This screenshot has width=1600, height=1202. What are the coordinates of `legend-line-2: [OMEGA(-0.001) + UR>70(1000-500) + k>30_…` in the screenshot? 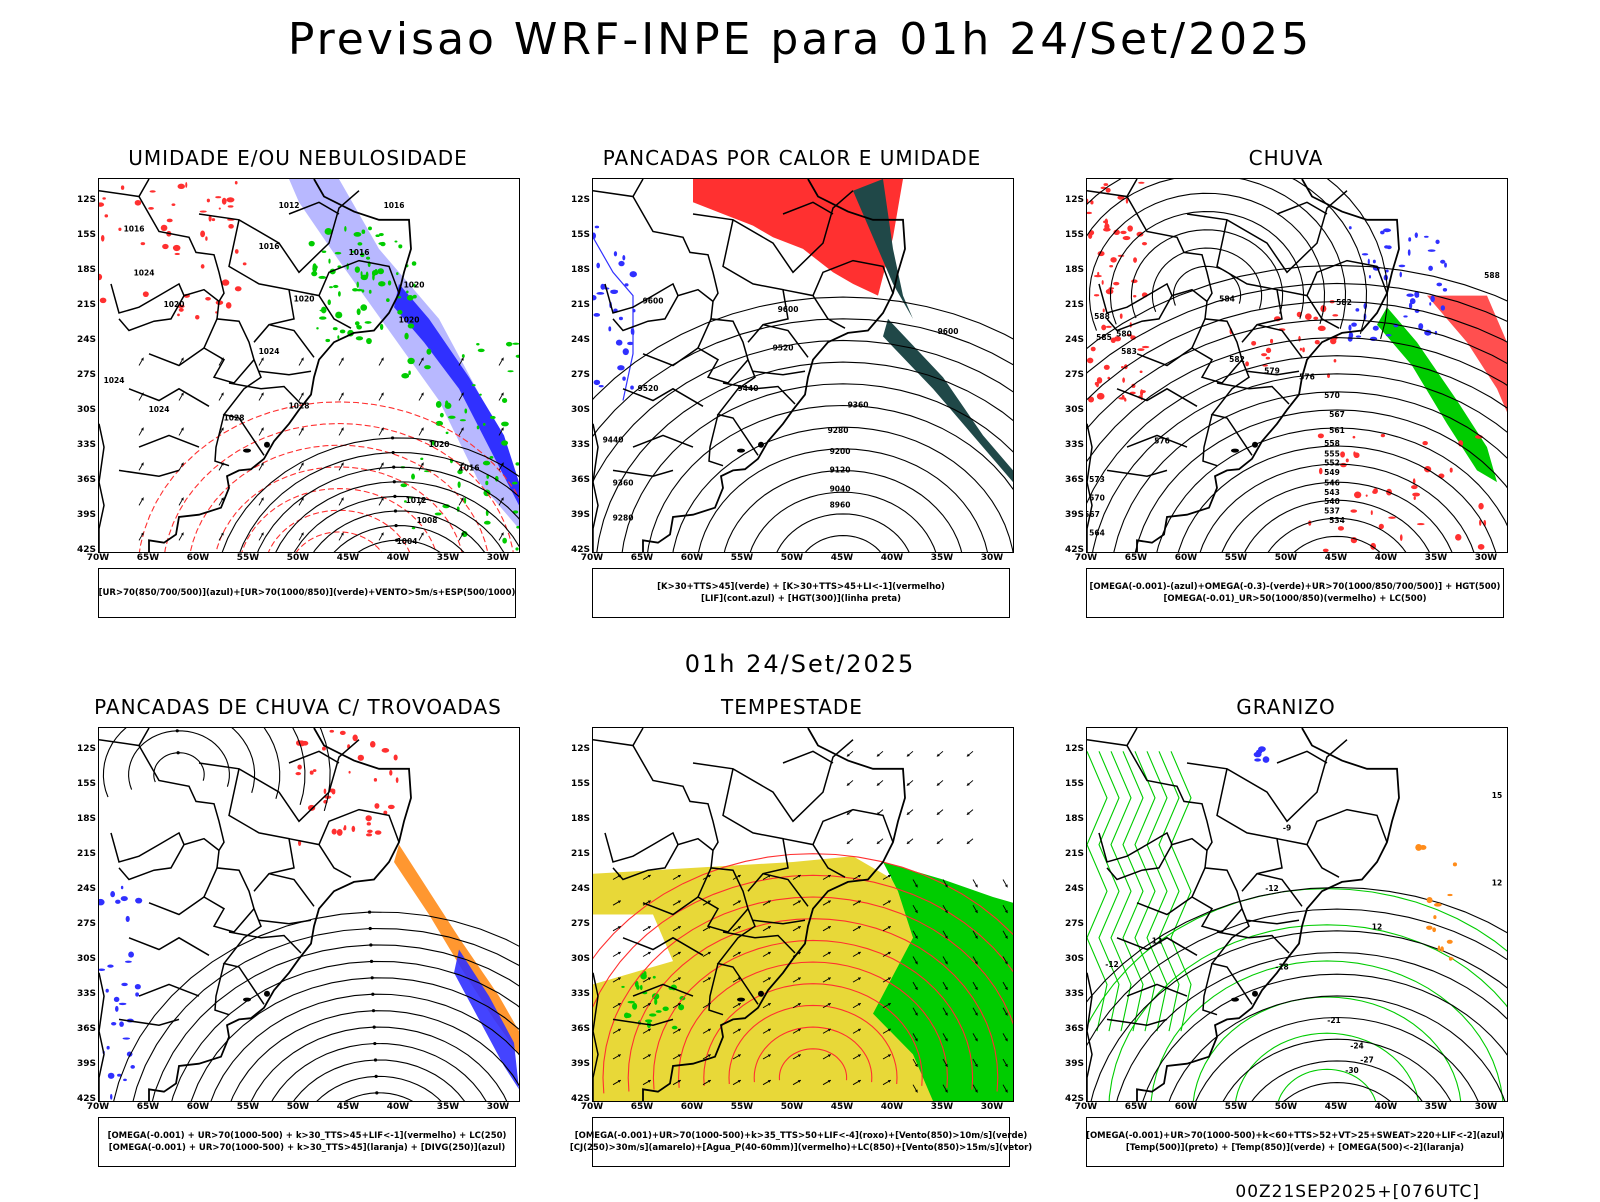 It's located at (307, 1148).